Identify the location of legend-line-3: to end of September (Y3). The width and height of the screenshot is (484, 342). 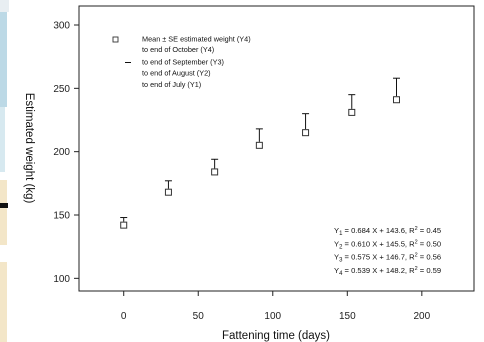
(183, 62).